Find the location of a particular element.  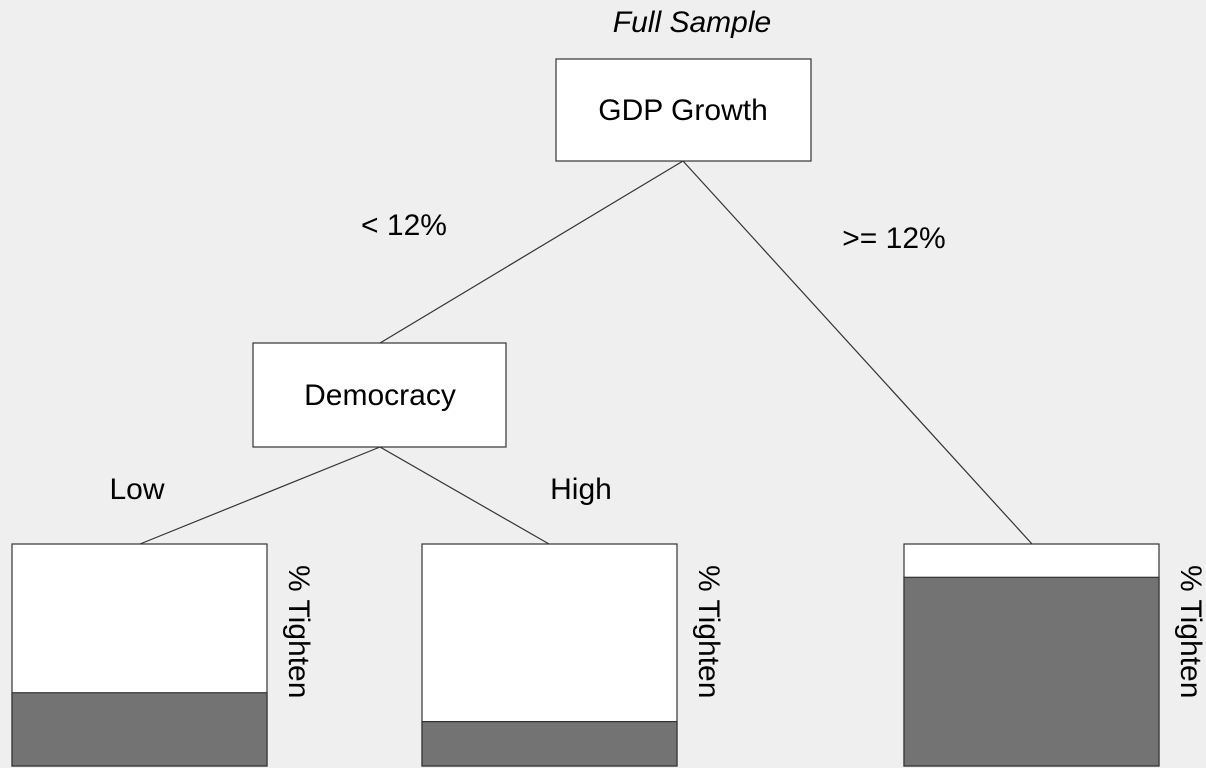

node-label: GDP Growth is located at coordinates (683, 110).